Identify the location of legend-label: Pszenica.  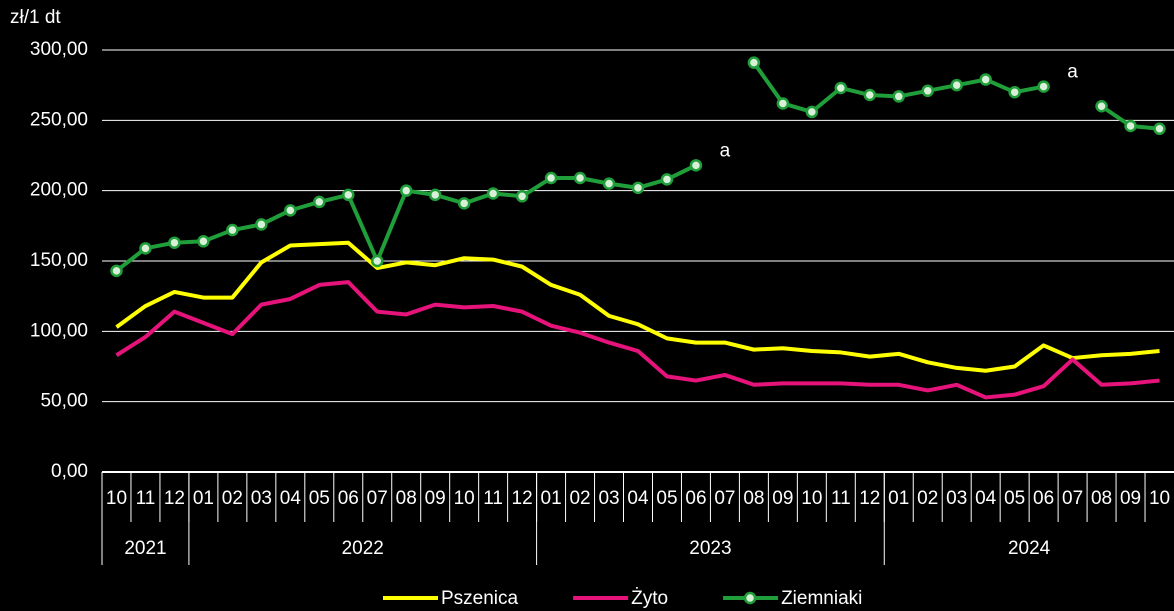
(480, 598).